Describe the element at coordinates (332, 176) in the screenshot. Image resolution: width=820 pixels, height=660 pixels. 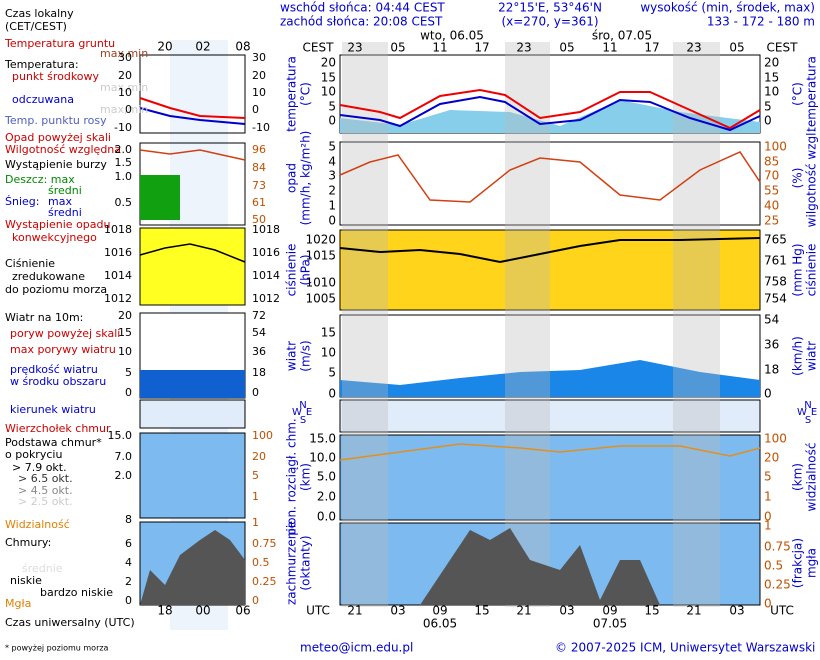
I see `tick-label: 3` at that location.